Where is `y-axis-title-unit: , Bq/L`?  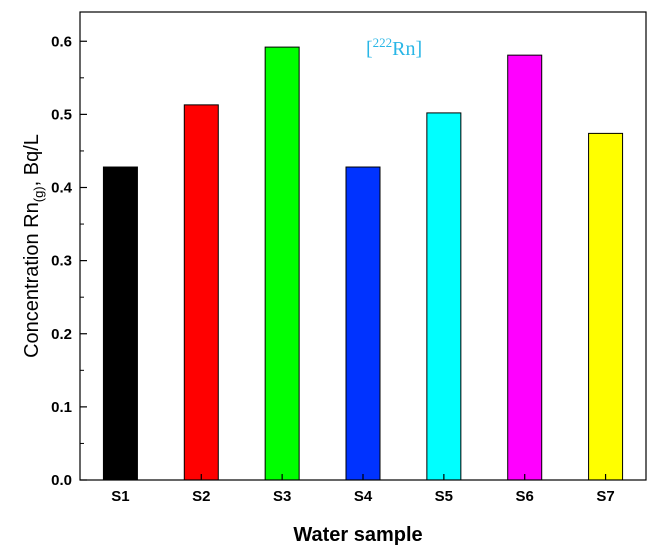 y-axis-title-unit: , Bq/L is located at coordinates (32, 160).